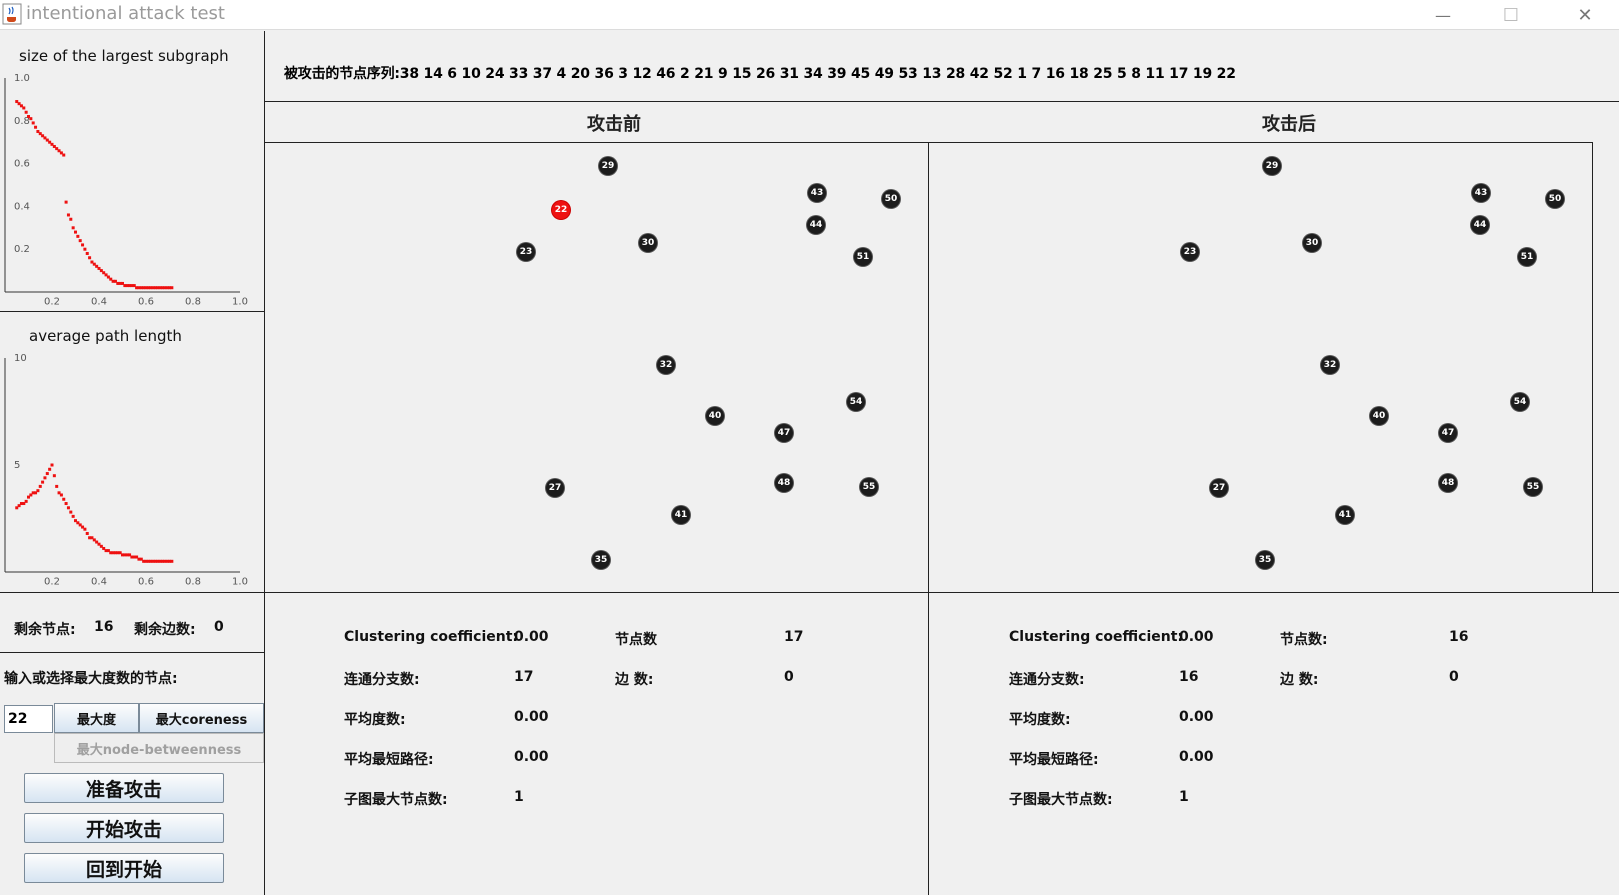 The image size is (1619, 895). I want to click on before-avg-path-label: 平均最短路径:, so click(389, 760).